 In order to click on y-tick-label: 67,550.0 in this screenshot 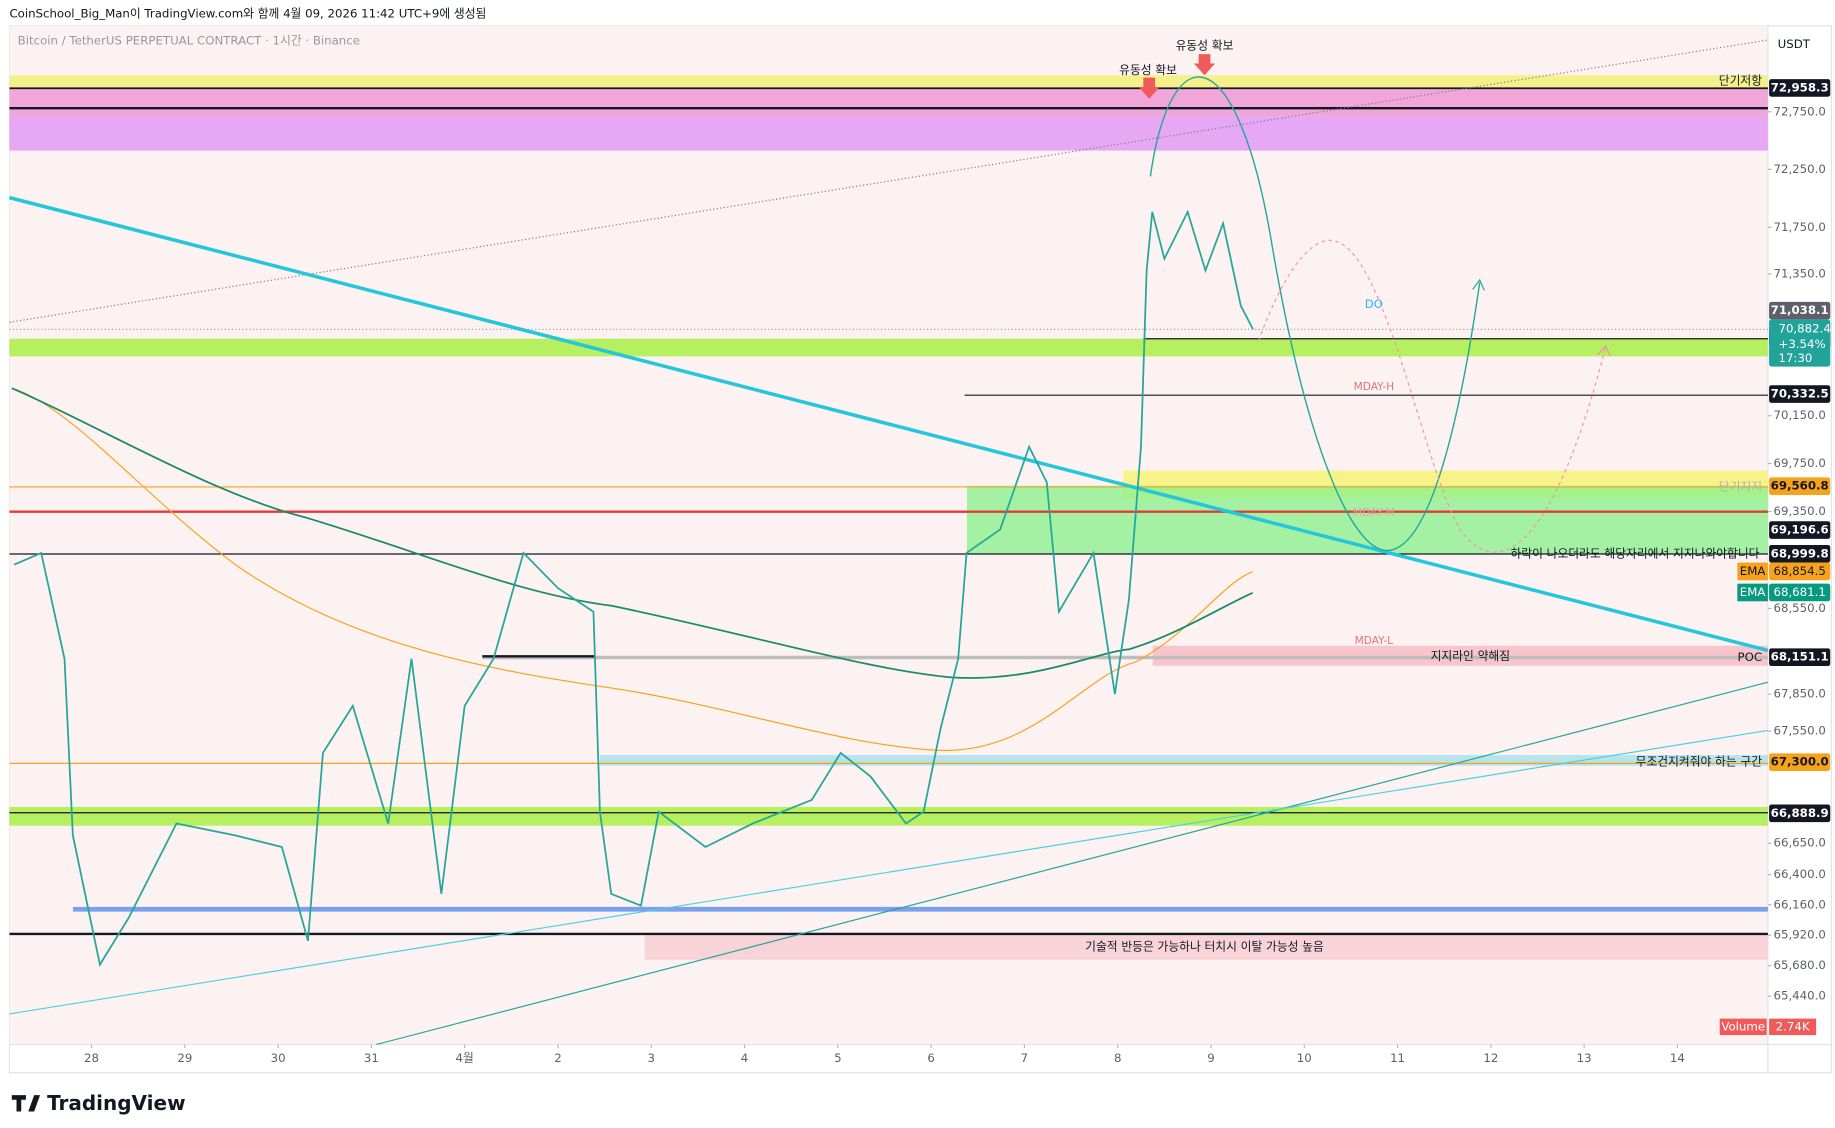, I will do `click(1800, 731)`.